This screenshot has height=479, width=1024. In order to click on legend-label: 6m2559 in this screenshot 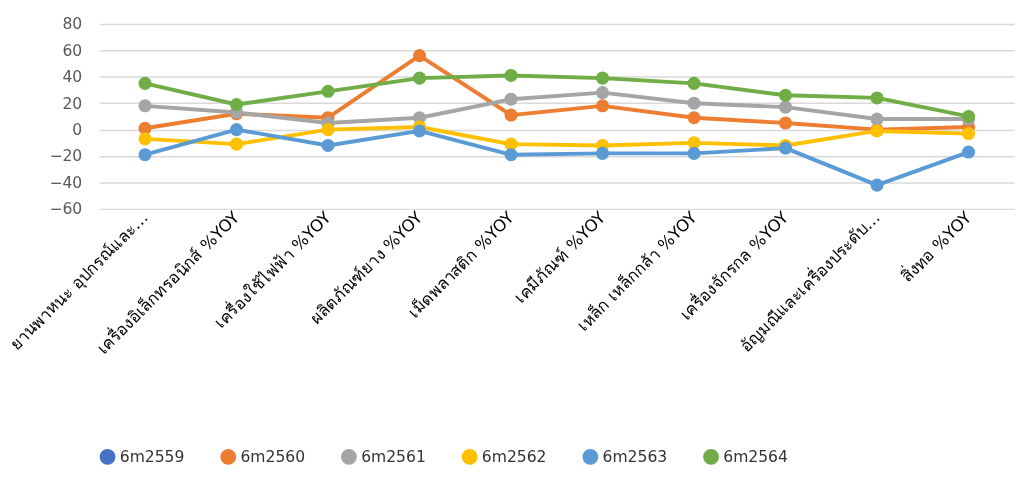, I will do `click(152, 456)`.